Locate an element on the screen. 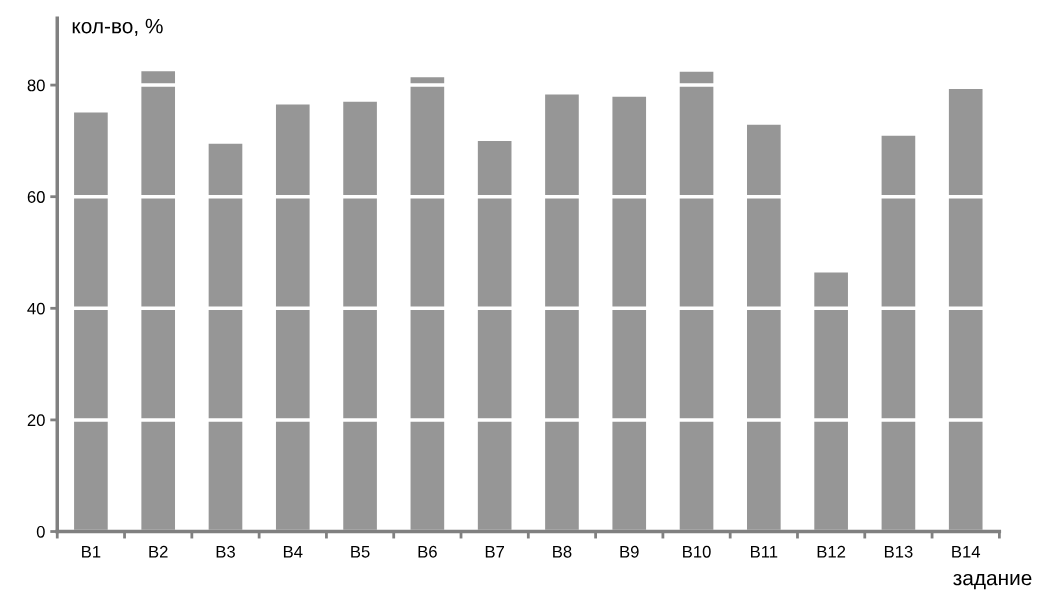  x-tick-label: B11 is located at coordinates (764, 552).